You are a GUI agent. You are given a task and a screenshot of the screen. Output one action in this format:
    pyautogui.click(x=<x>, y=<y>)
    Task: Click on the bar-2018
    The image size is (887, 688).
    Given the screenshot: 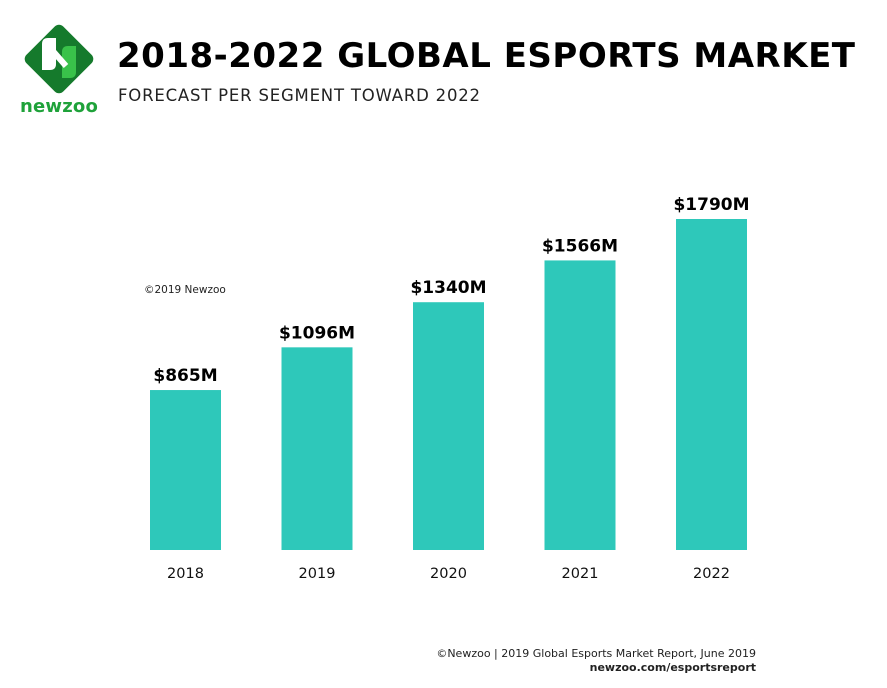 What is the action you would take?
    pyautogui.click(x=185, y=470)
    